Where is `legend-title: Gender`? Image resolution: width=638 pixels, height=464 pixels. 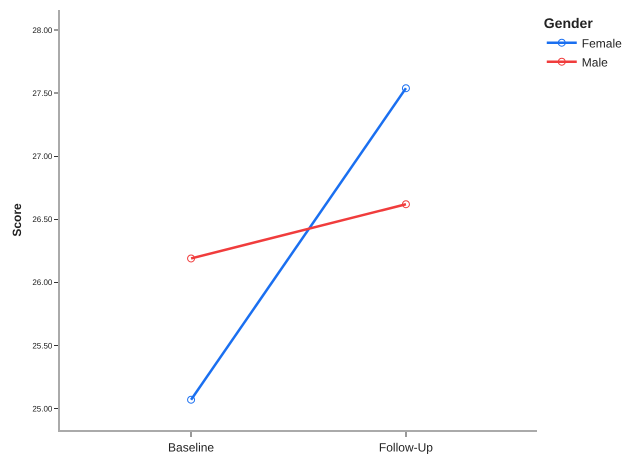 legend-title: Gender is located at coordinates (569, 23).